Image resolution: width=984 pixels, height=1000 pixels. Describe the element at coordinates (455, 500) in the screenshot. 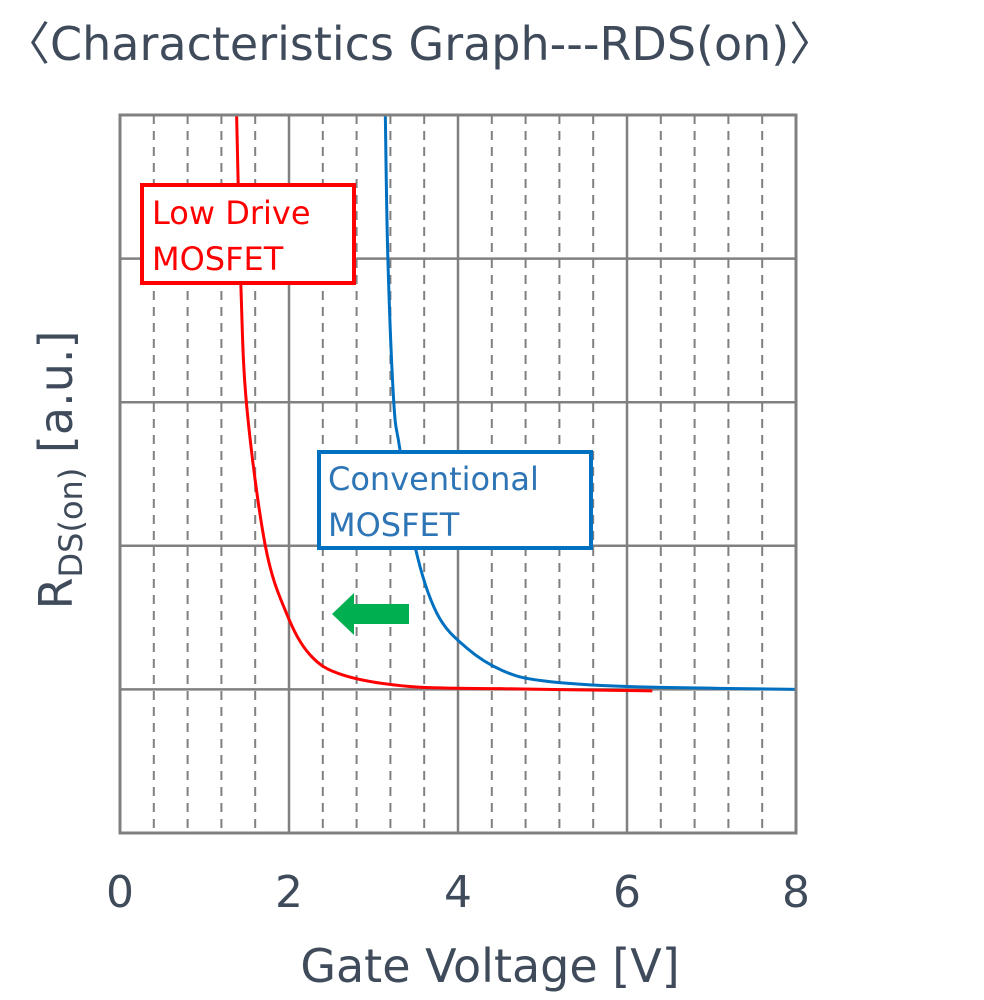

I see `annotation-conventional: Conventional MOSFET` at that location.